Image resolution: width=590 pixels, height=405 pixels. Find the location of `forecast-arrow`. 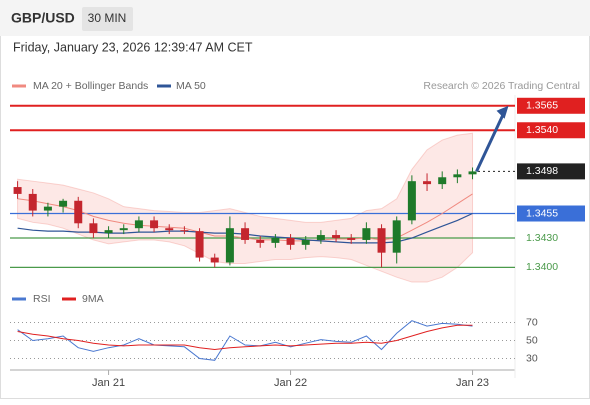

forecast-arrow is located at coordinates (489, 144).